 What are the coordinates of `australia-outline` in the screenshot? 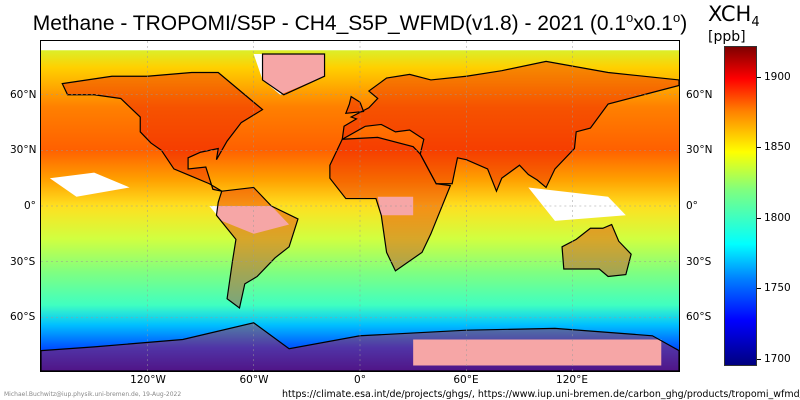 It's located at (596, 250).